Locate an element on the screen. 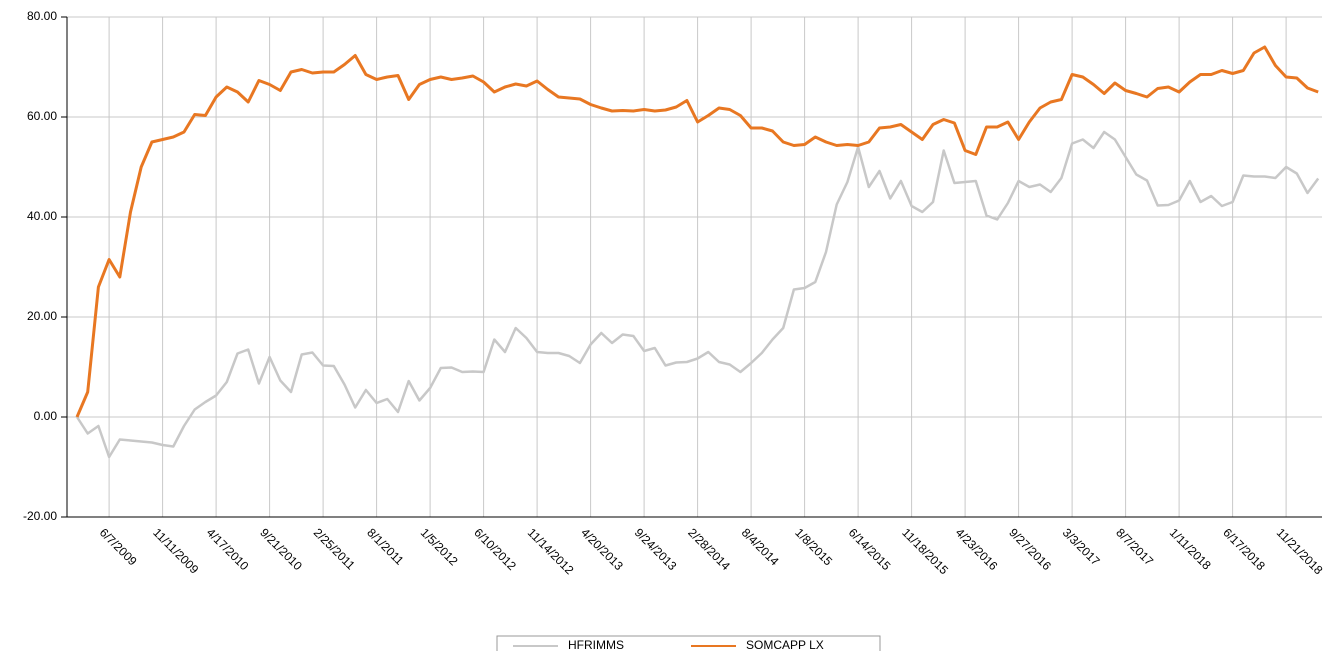 This screenshot has width=1341, height=651. x-tick-label: 1/11/2018 is located at coordinates (1190, 548).